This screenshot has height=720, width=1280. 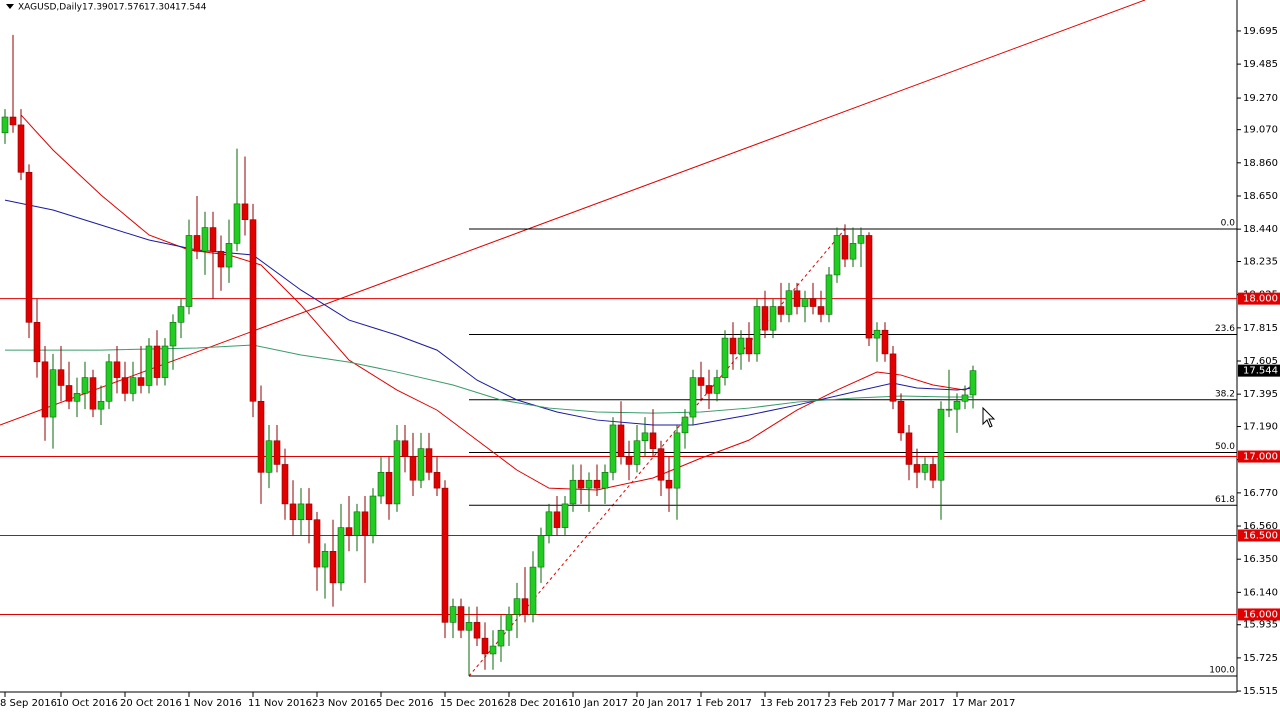 What do you see at coordinates (1222, 671) in the screenshot?
I see `fib-level-label: 100.0` at bounding box center [1222, 671].